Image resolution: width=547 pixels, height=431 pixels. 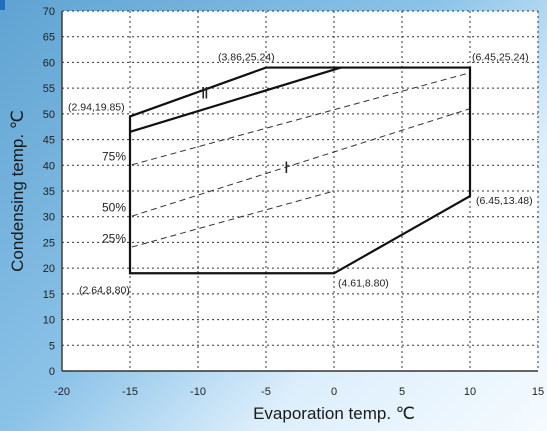 What do you see at coordinates (49, 12) in the screenshot?
I see `y-tick-label: 70` at bounding box center [49, 12].